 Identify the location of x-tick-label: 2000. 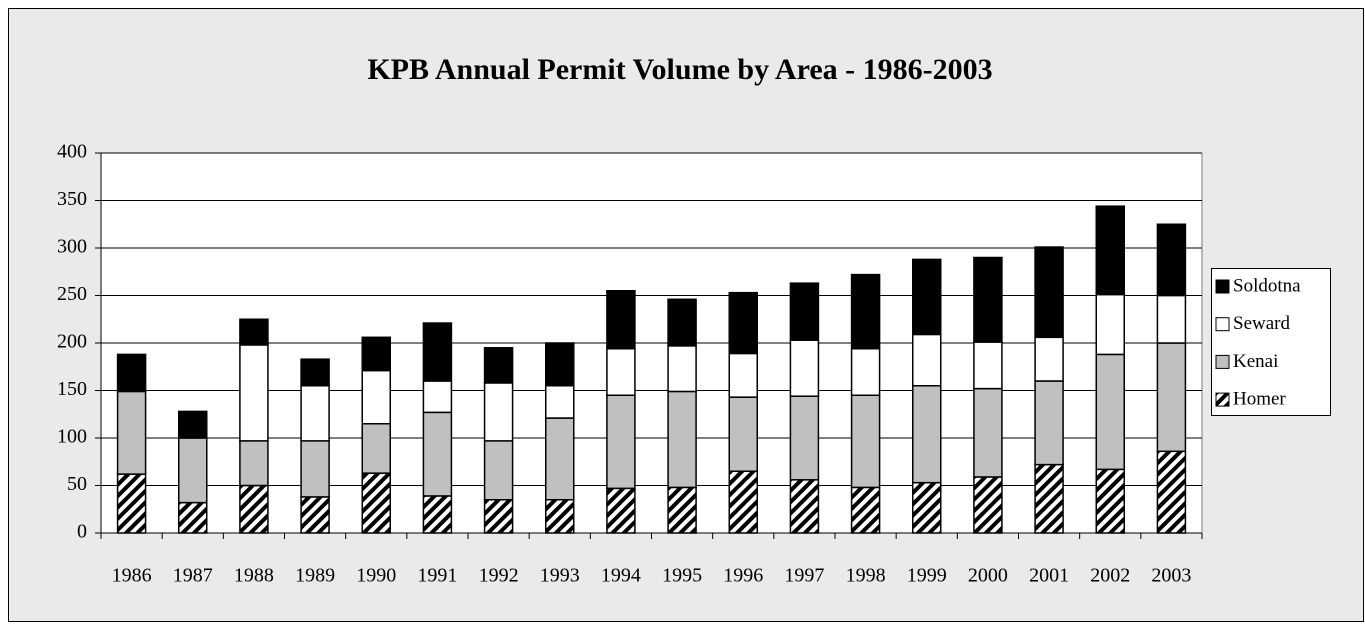
(988, 576).